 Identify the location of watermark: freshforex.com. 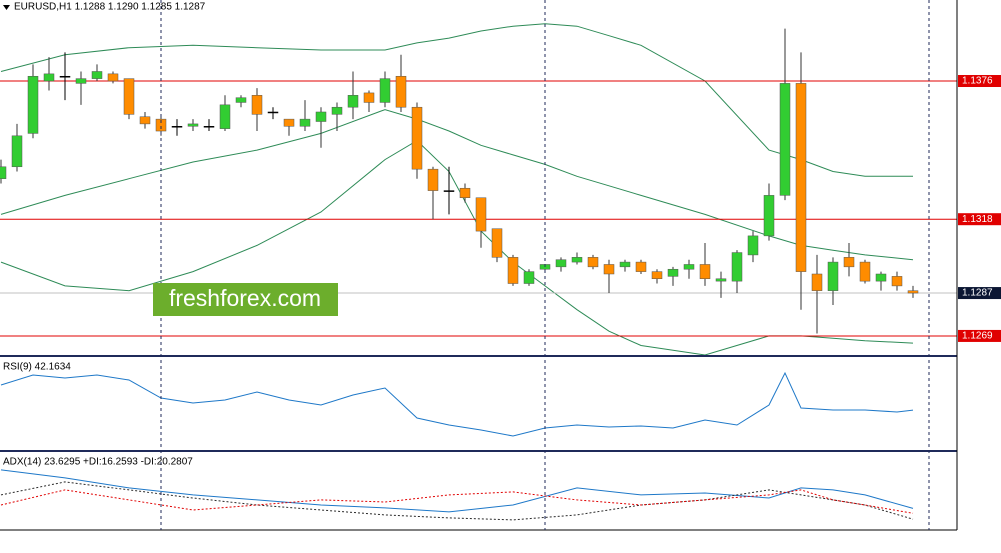
(245, 298).